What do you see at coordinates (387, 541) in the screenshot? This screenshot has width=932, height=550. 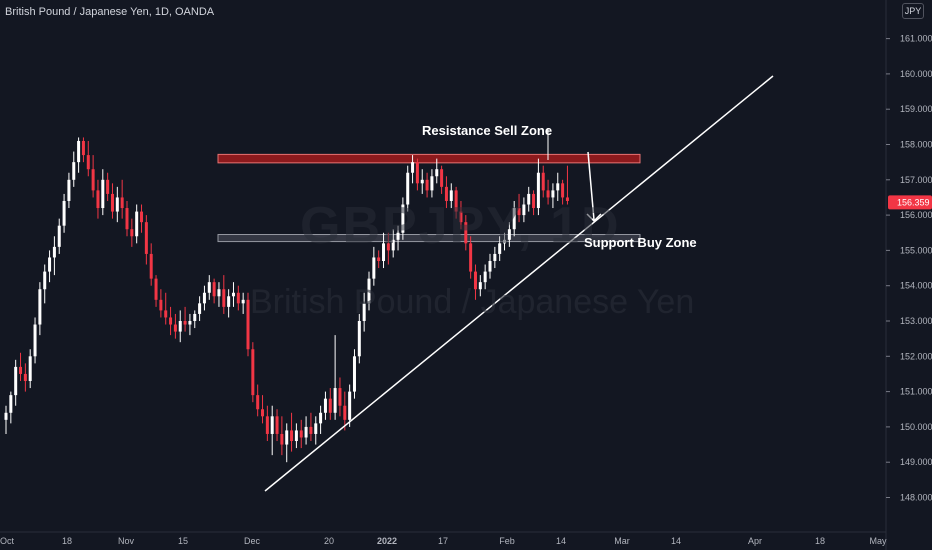 I see `time-tick-label: 2022` at bounding box center [387, 541].